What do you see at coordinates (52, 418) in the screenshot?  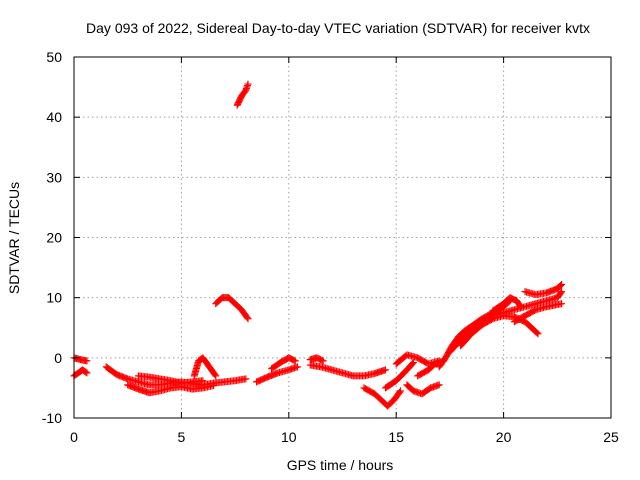 I see `y-tick-label: -10` at bounding box center [52, 418].